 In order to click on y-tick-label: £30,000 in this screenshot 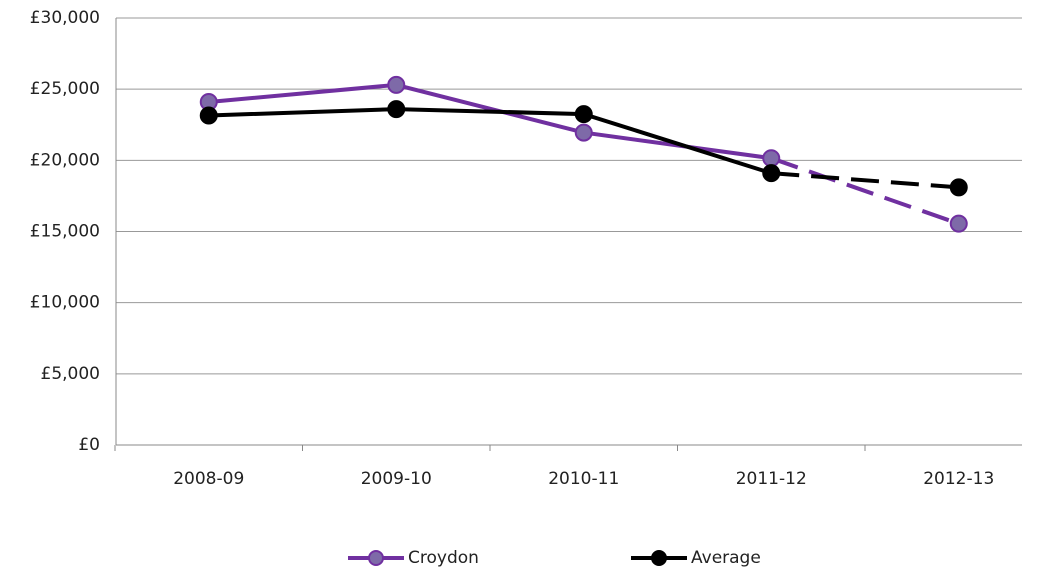, I will do `click(65, 18)`.